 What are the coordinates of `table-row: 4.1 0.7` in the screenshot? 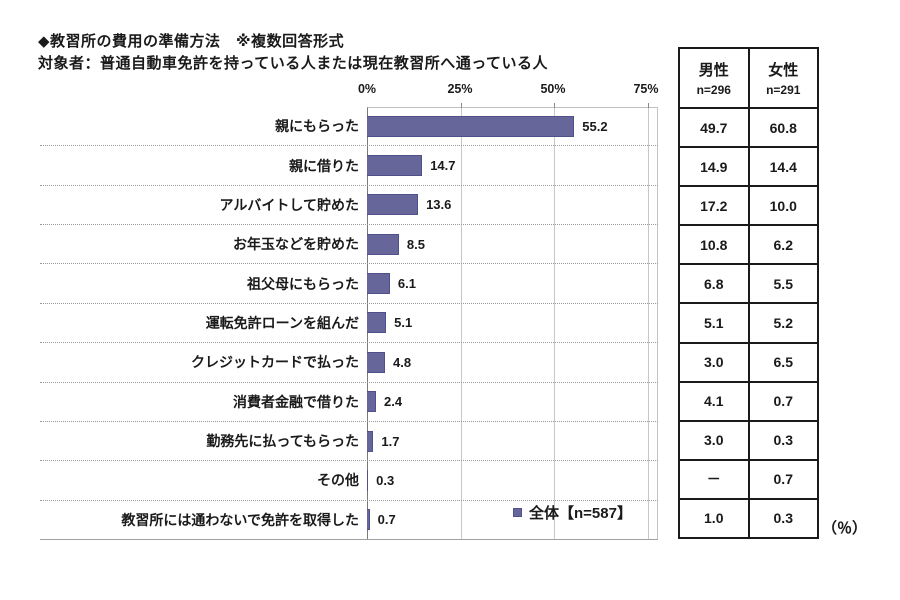 It's located at (748, 400).